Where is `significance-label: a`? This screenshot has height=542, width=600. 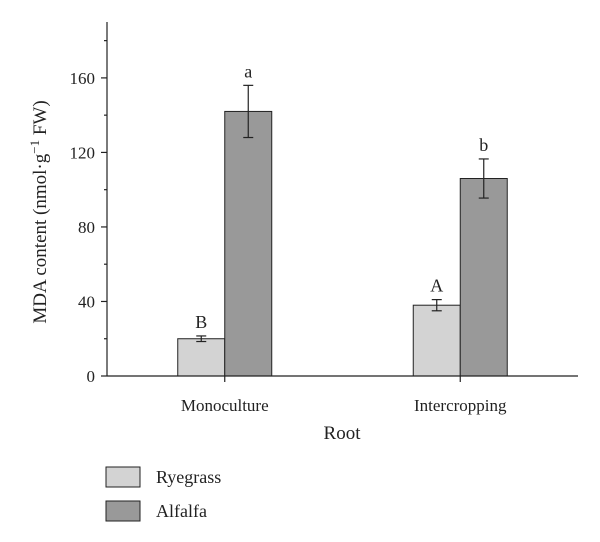
significance-label: a is located at coordinates (248, 71).